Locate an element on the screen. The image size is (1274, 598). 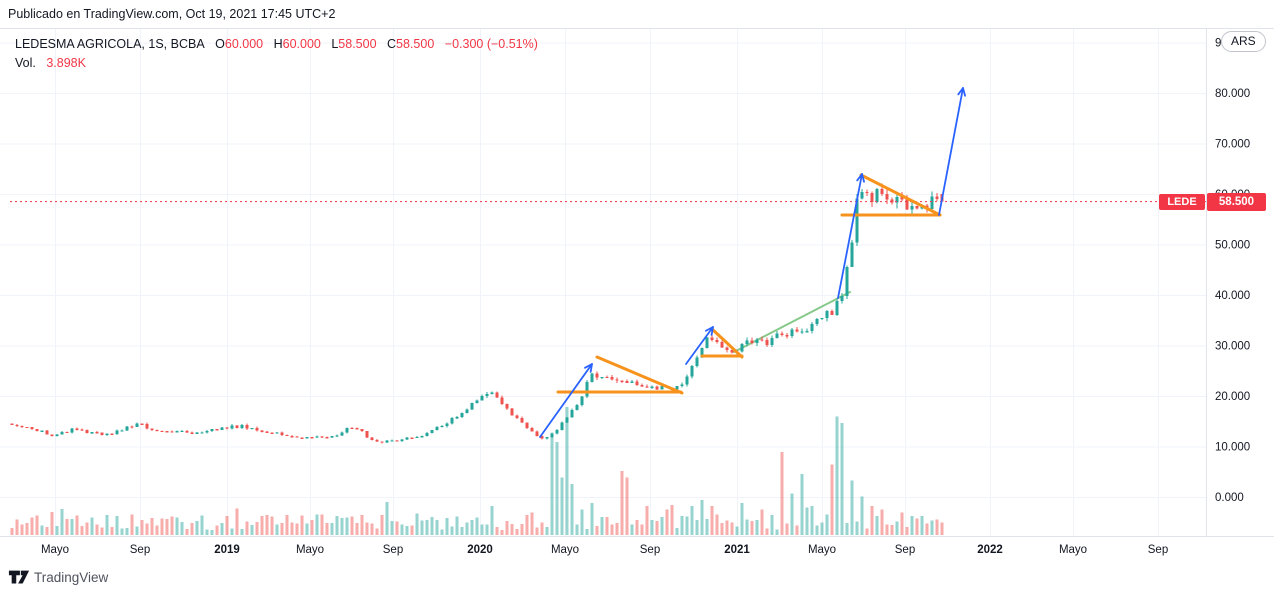
svg-text: 20.000 is located at coordinates (1232, 397).